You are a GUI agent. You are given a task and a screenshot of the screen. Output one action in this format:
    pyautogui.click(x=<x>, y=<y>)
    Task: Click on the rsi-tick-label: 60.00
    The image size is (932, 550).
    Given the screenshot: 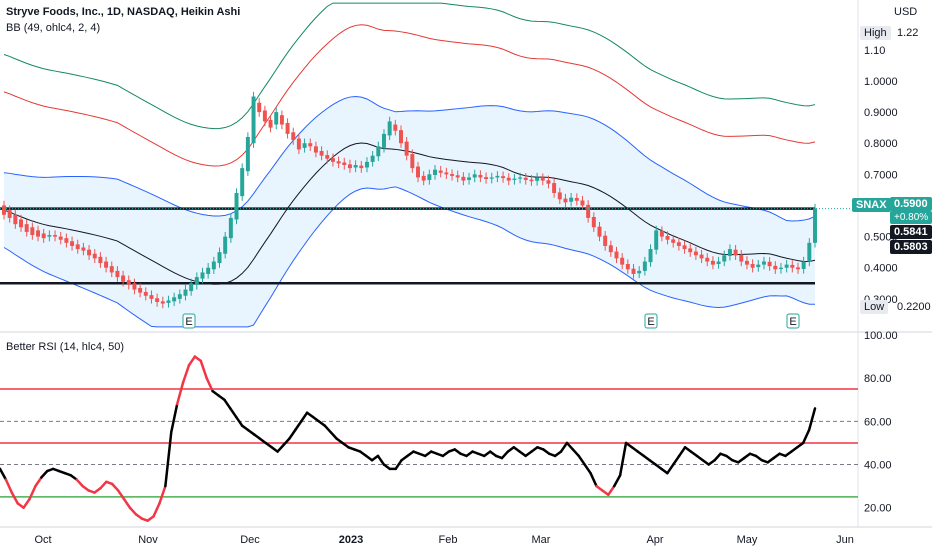 What is the action you would take?
    pyautogui.click(x=878, y=422)
    